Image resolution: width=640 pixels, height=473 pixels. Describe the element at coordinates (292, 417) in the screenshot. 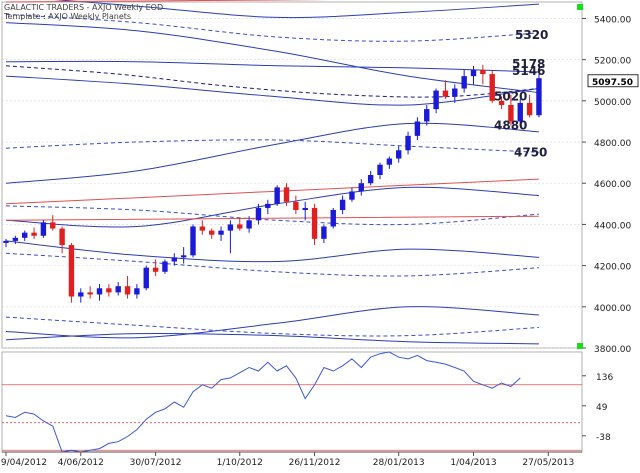

I see `oscillator-grid` at that location.